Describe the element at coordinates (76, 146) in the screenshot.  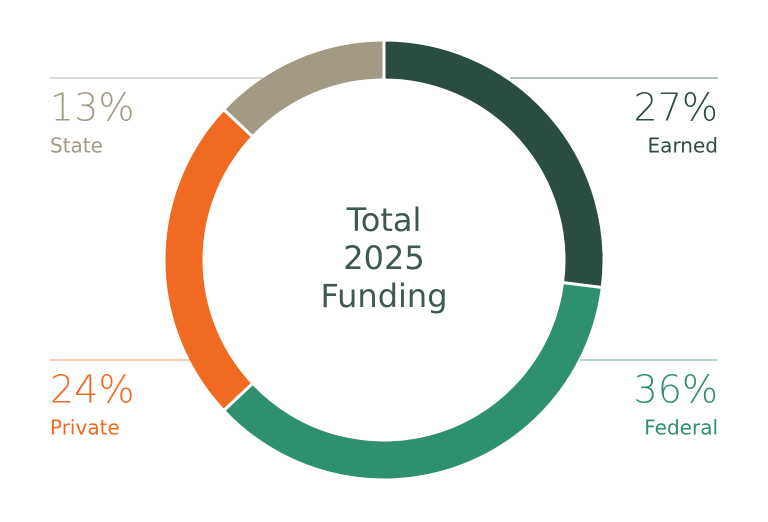
I see `category-label: State` at that location.